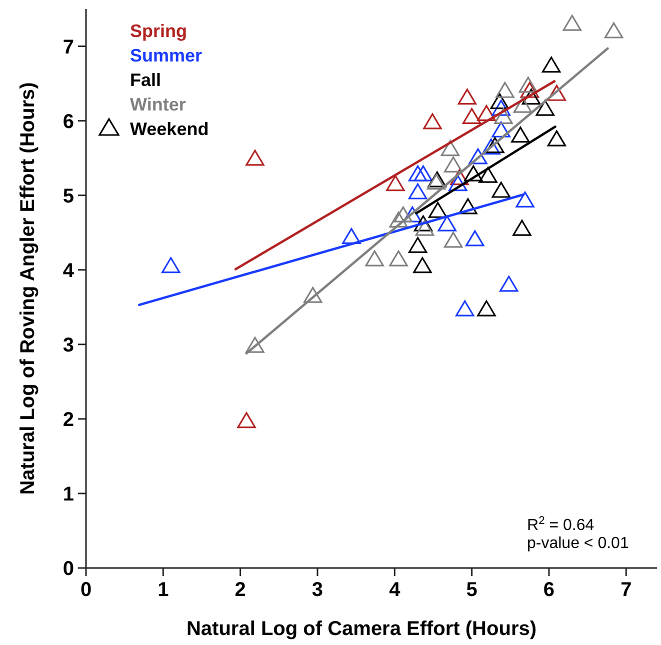 The width and height of the screenshot is (661, 645). I want to click on y-axis-title: Natural Log of Roving Angler Effort (Hours), so click(28, 288).